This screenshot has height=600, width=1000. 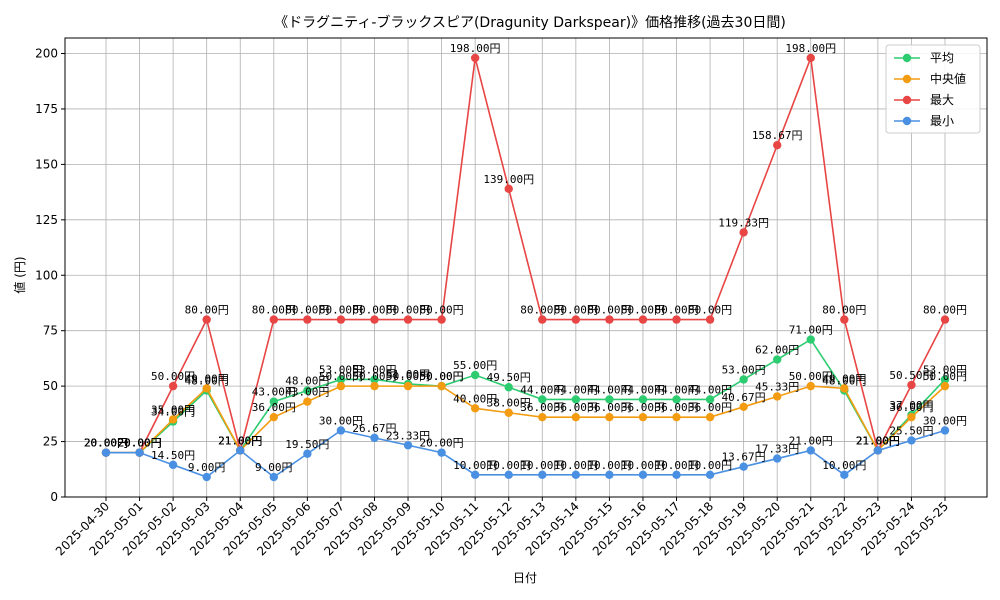 What do you see at coordinates (526, 419) in the screenshot?
I see `series-line` at bounding box center [526, 419].